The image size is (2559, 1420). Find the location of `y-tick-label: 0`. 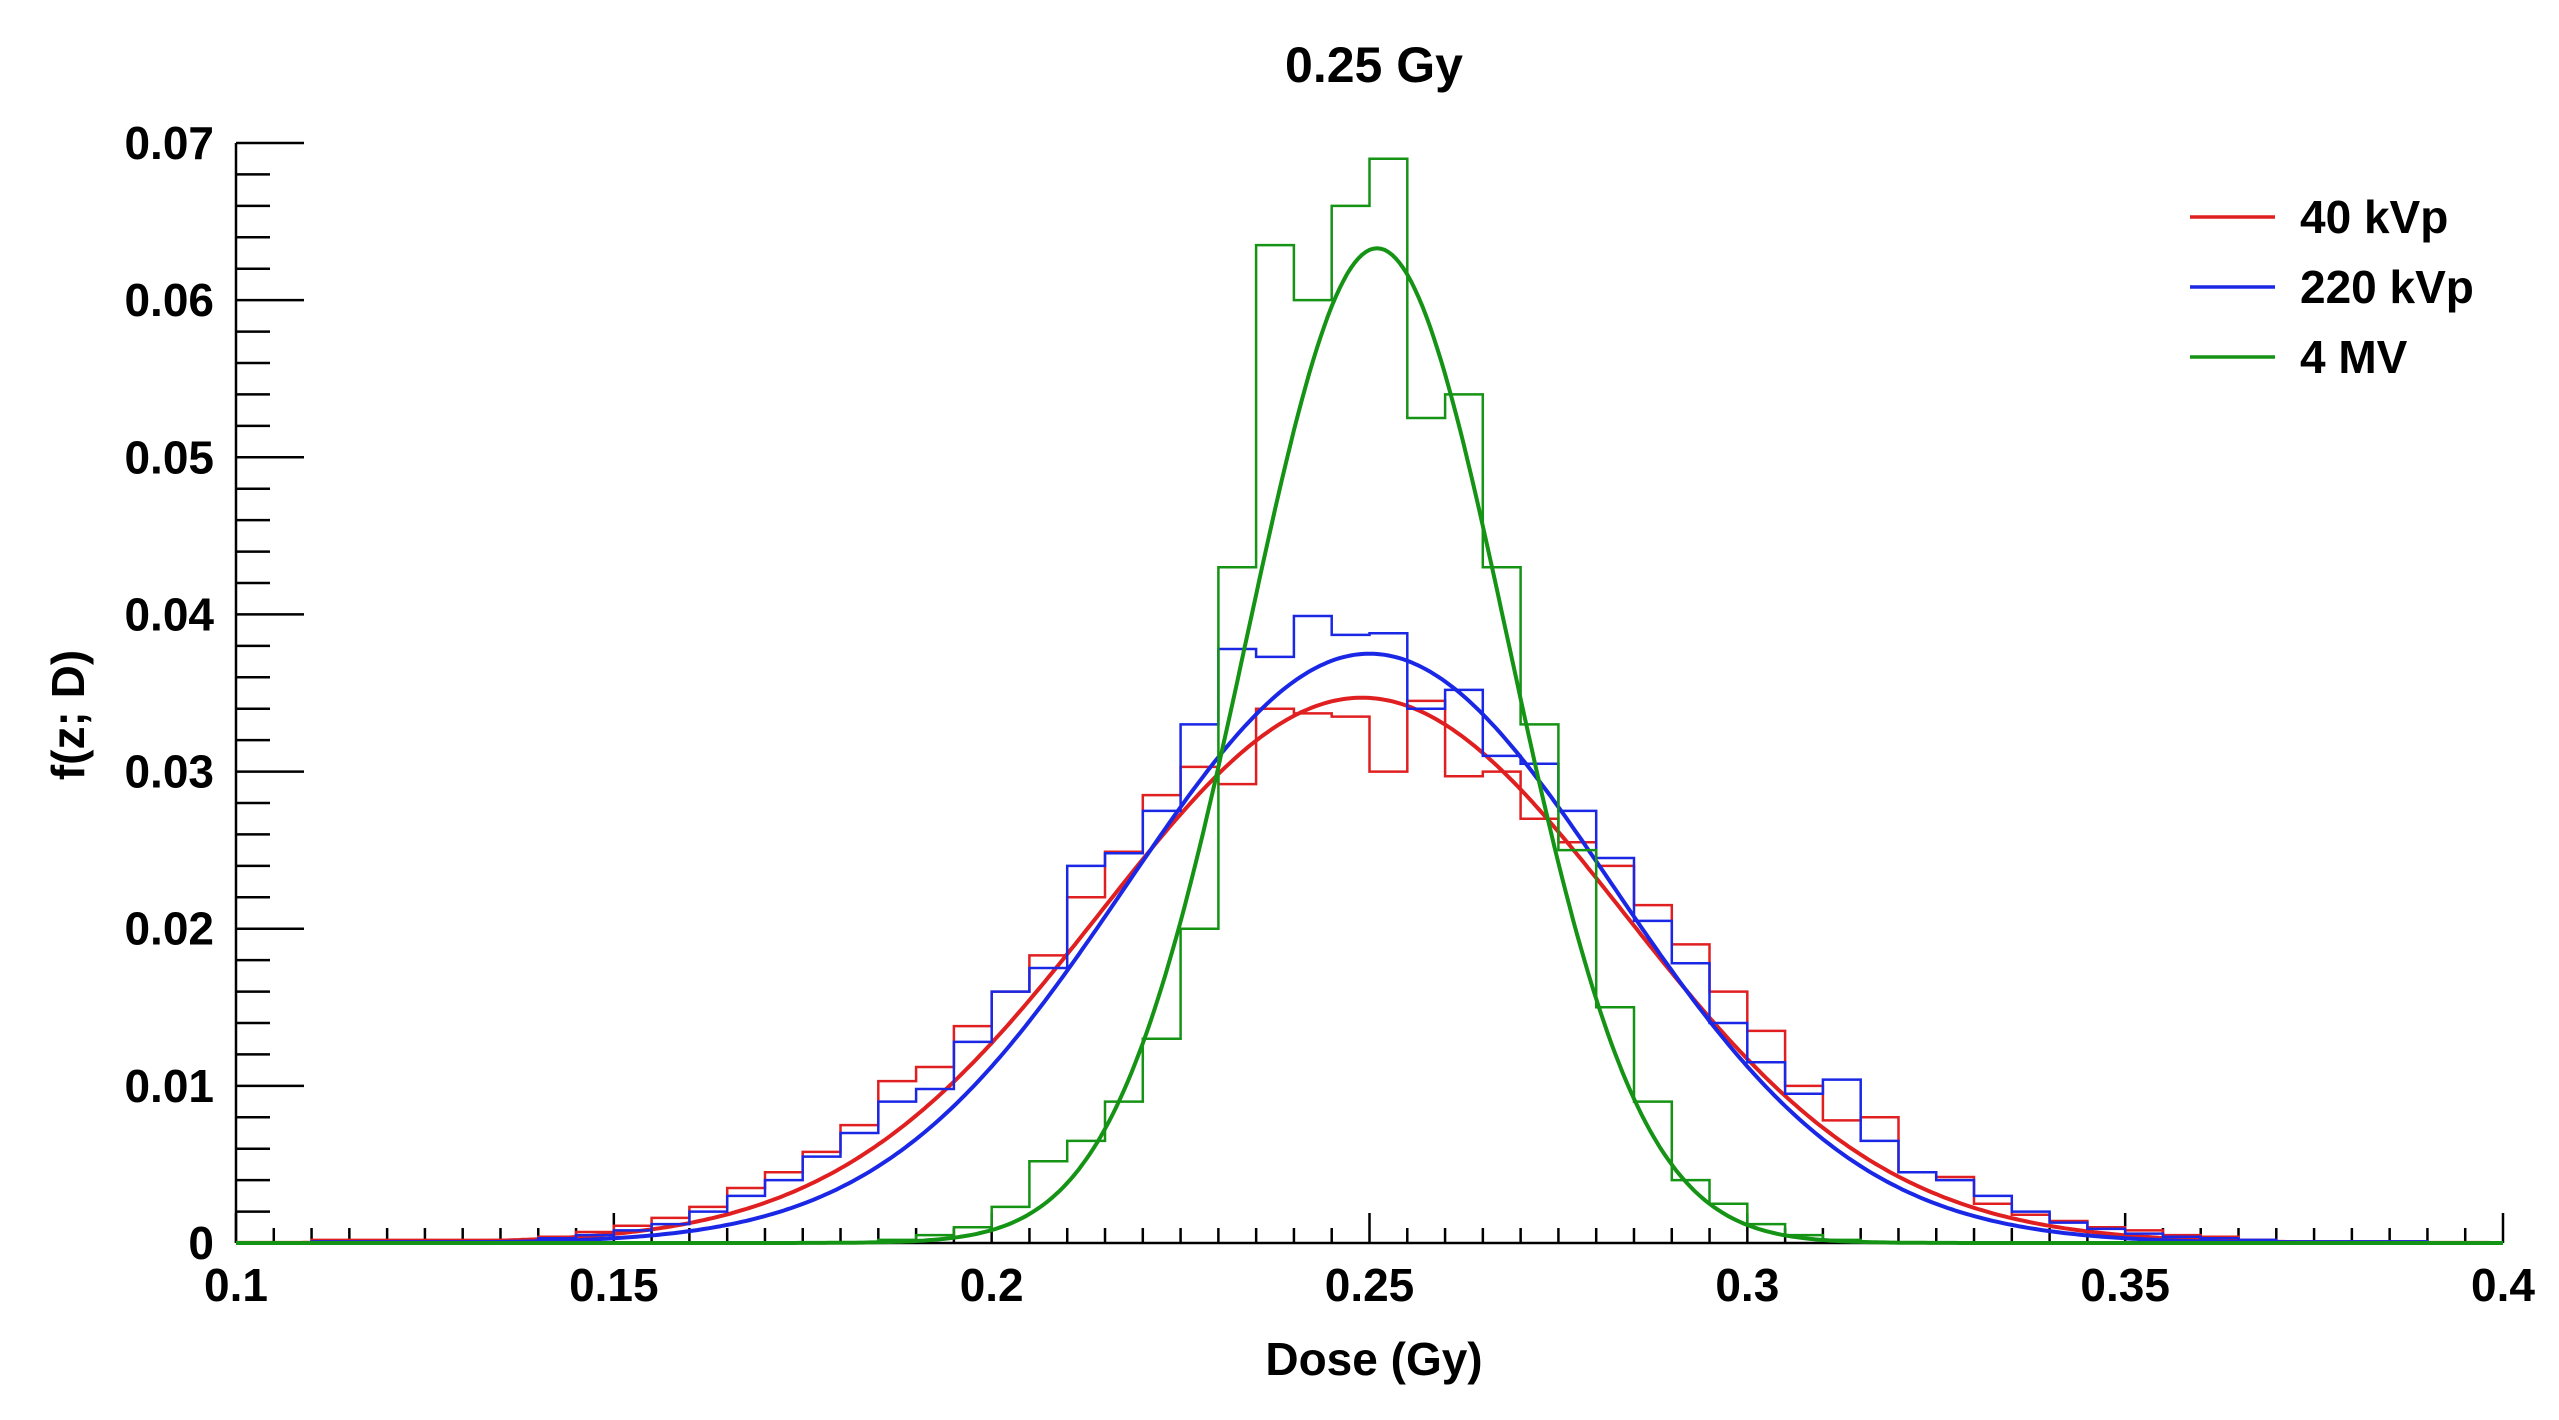

y-tick-label: 0 is located at coordinates (201, 1243).